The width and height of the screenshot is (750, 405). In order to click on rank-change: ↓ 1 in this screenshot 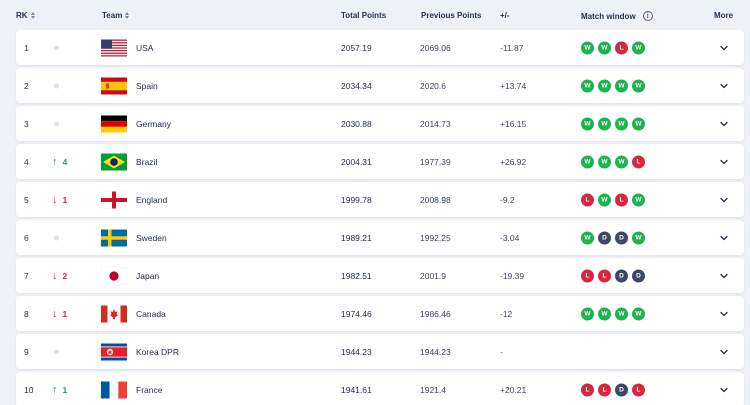, I will do `click(59, 200)`.